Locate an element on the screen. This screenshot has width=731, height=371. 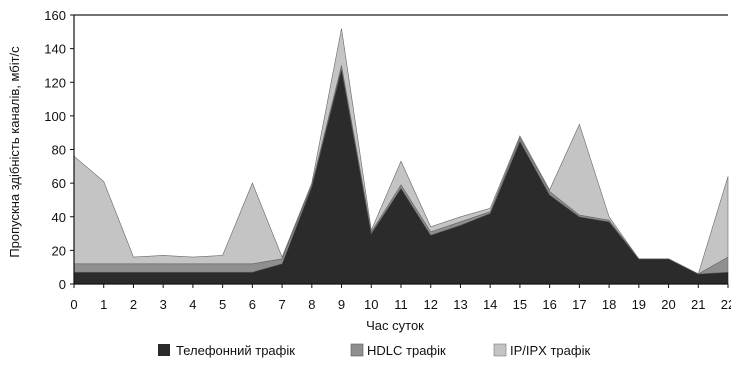
x-tick-label: 10 is located at coordinates (371, 304).